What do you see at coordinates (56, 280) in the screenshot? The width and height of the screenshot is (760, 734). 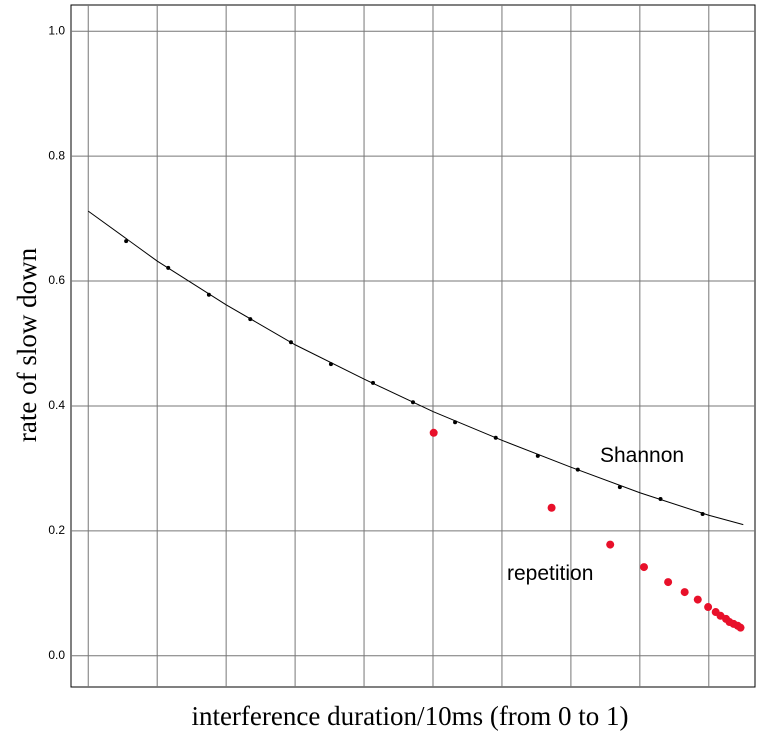 I see `y-tick-label: 0.6` at bounding box center [56, 280].